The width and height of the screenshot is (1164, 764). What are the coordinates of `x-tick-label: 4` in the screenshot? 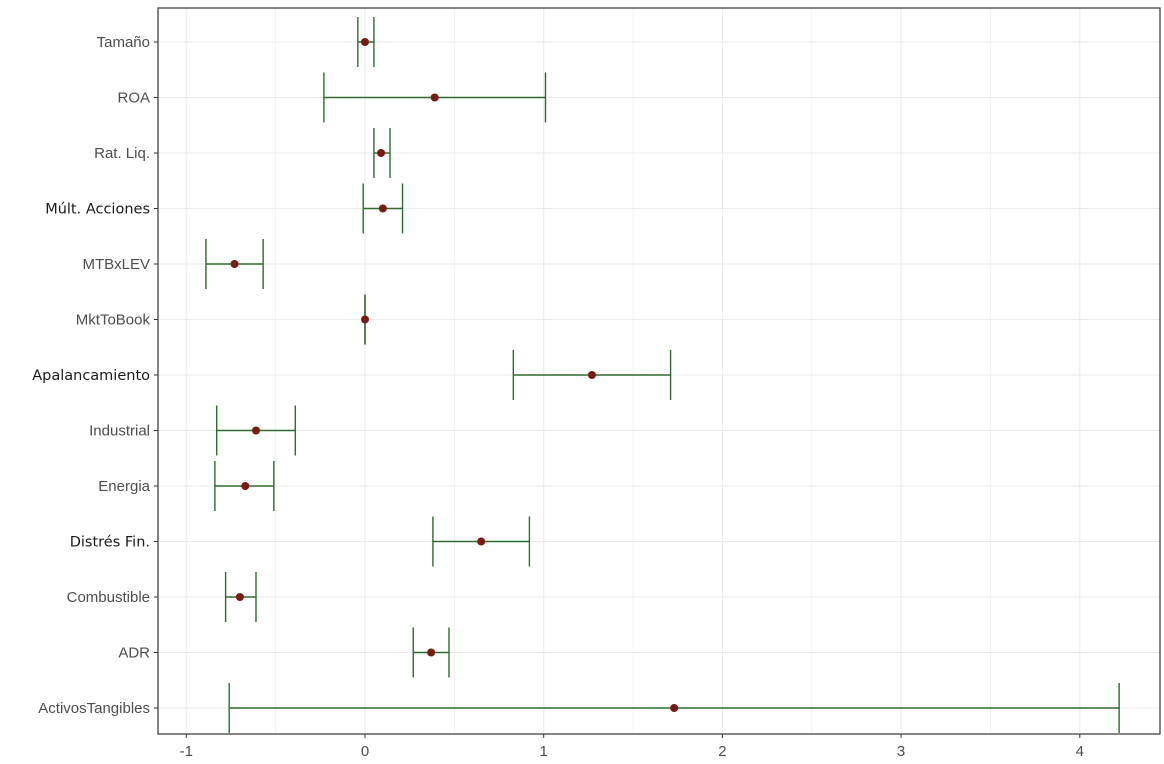 It's located at (1080, 751).